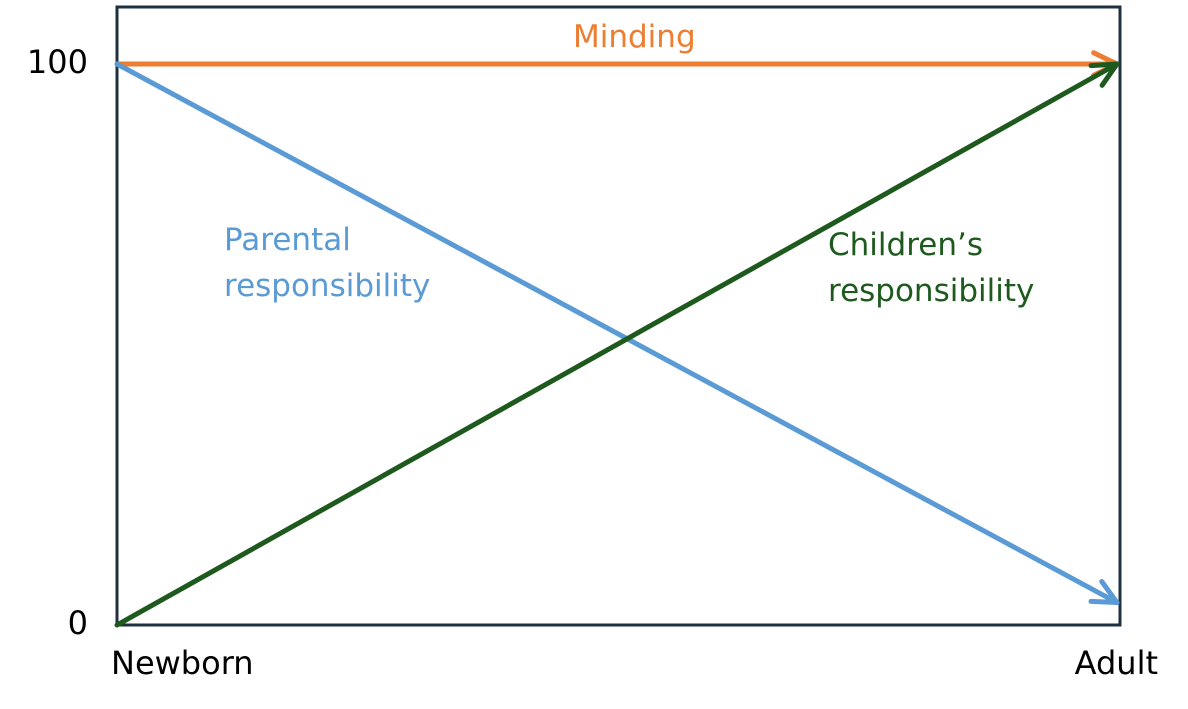 Image resolution: width=1188 pixels, height=709 pixels. Describe the element at coordinates (78, 623) in the screenshot. I see `y-tick-label: 0` at that location.